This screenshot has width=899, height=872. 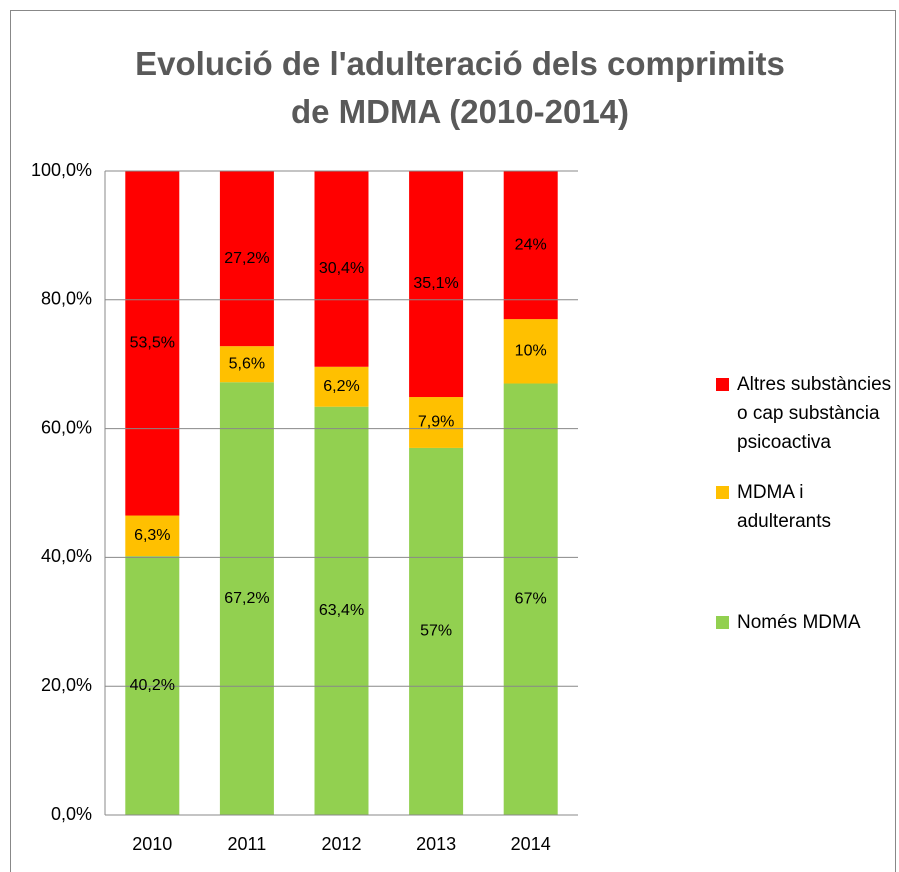 I want to click on value-label: 53,5%, so click(x=152, y=342).